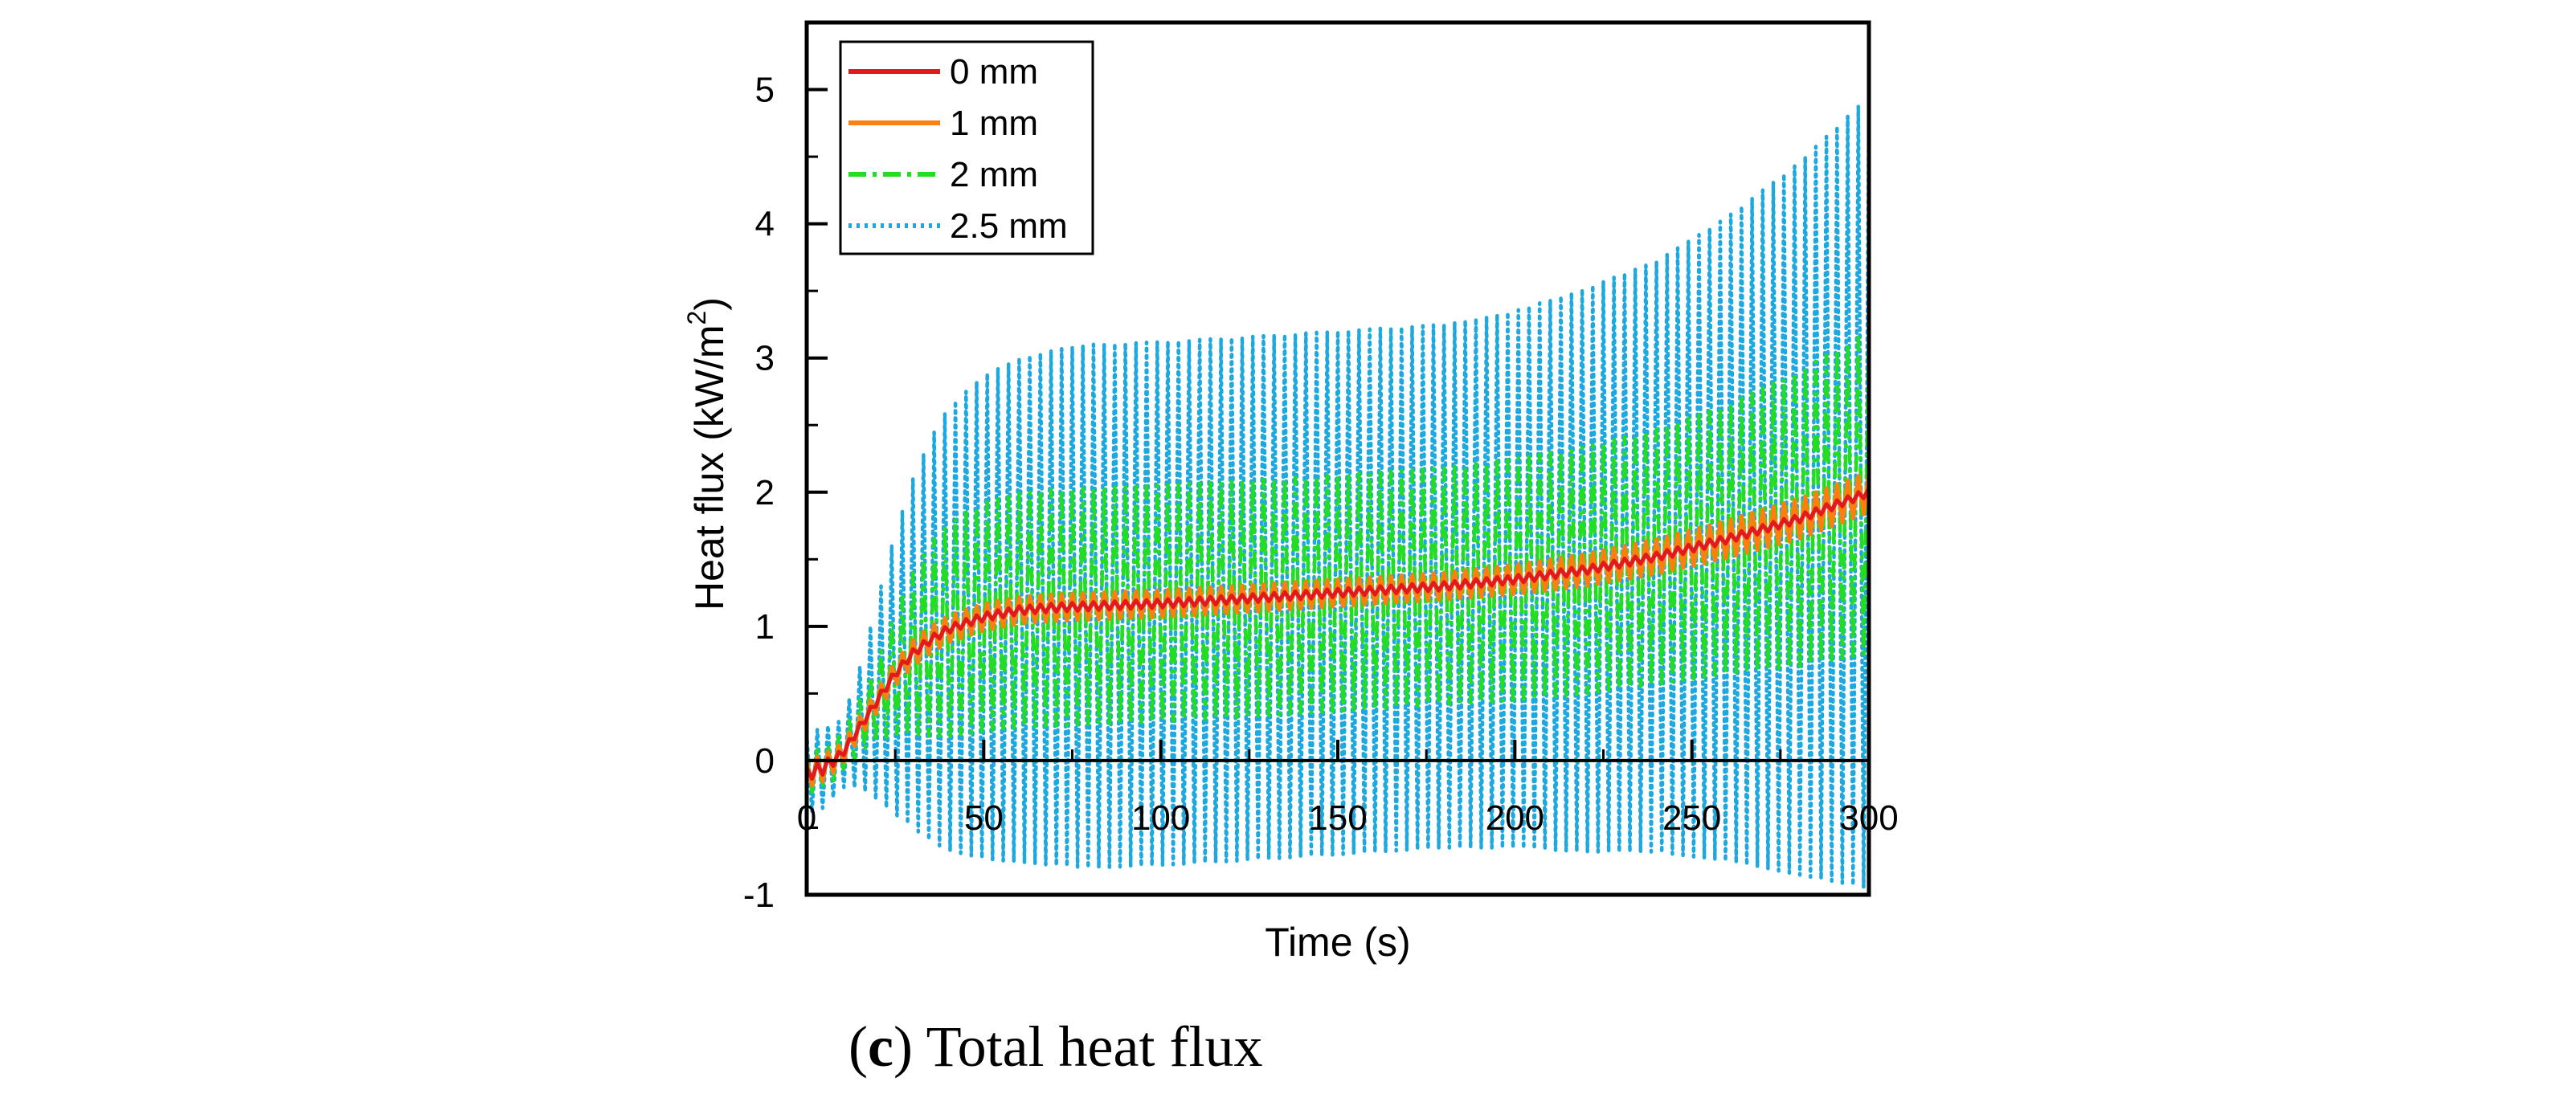 This screenshot has width=2576, height=1098. I want to click on legend-box, so click(966, 147).